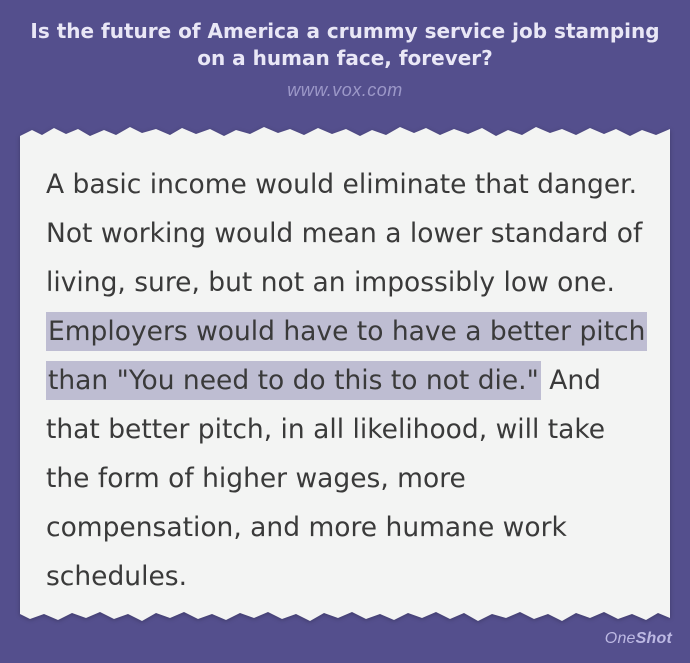 This screenshot has height=663, width=690. I want to click on oneshot-logo: OneShot, so click(638, 639).